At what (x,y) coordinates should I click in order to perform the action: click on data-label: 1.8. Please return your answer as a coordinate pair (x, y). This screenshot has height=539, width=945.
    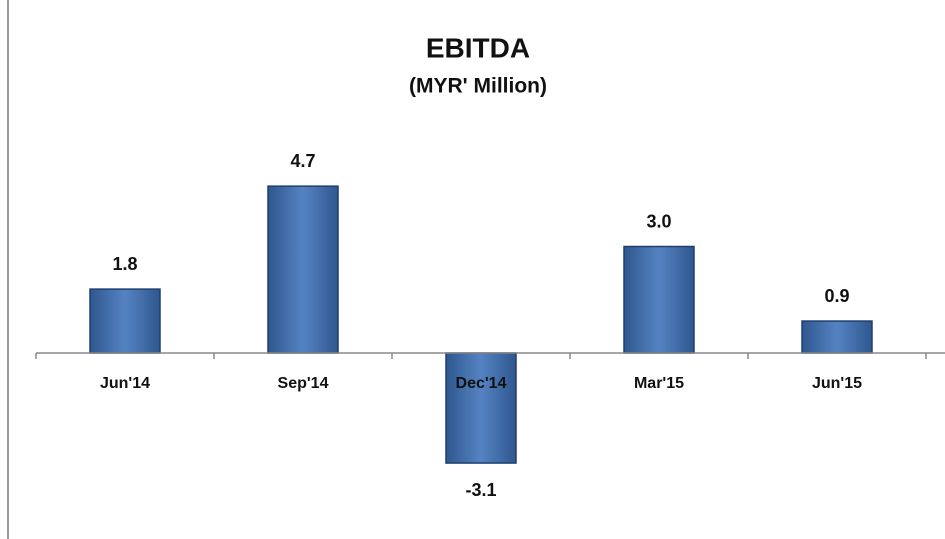
    Looking at the image, I should click on (124, 264).